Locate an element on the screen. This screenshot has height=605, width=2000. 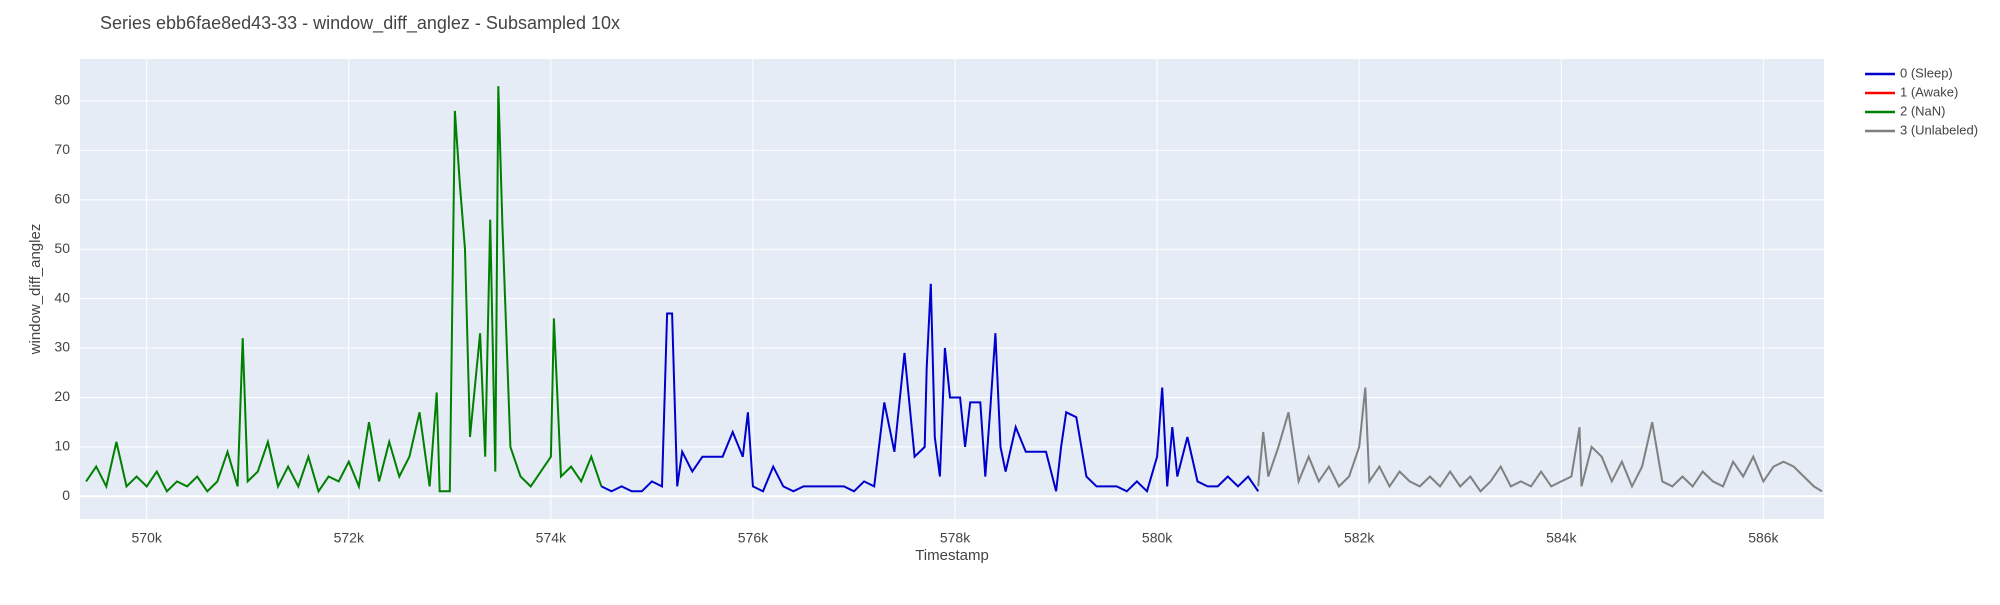
x-tick-label: 572k is located at coordinates (349, 538).